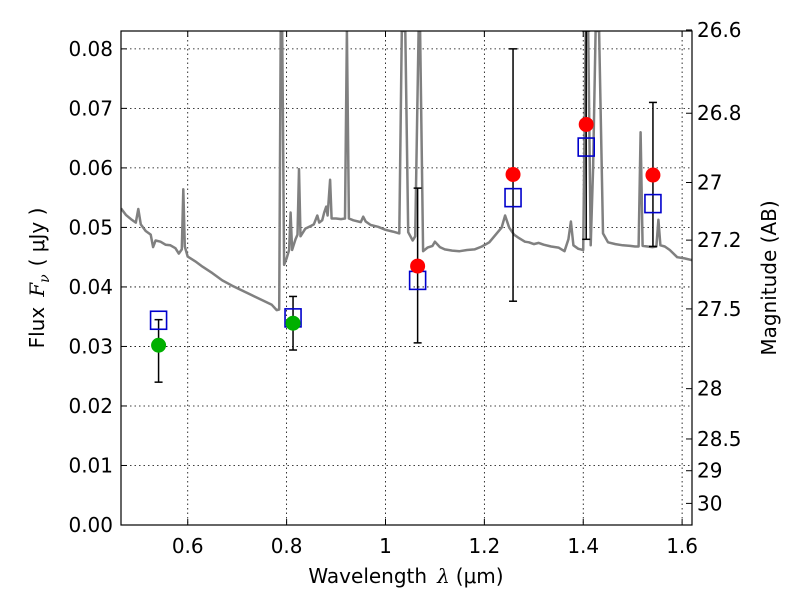 This screenshot has width=800, height=600. What do you see at coordinates (90, 108) in the screenshot?
I see `y-tick-label: 0.07` at bounding box center [90, 108].